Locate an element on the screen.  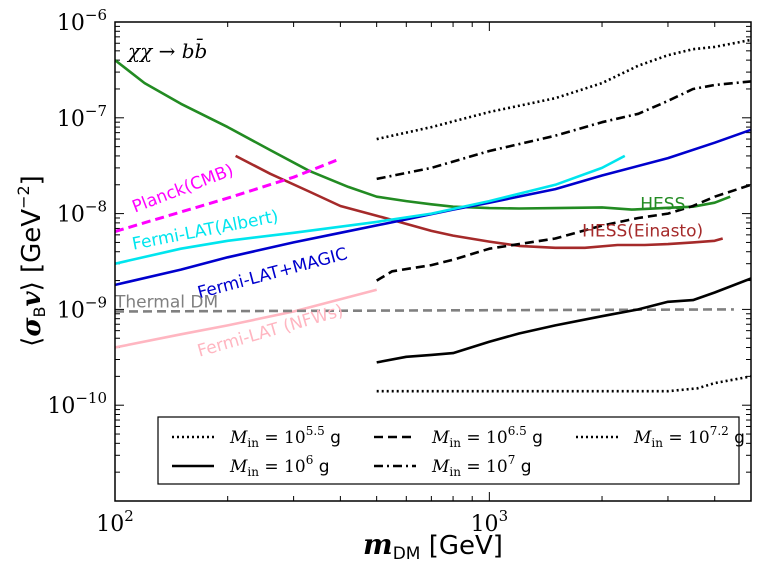
x-tick-label: 10³ is located at coordinates (490, 522).